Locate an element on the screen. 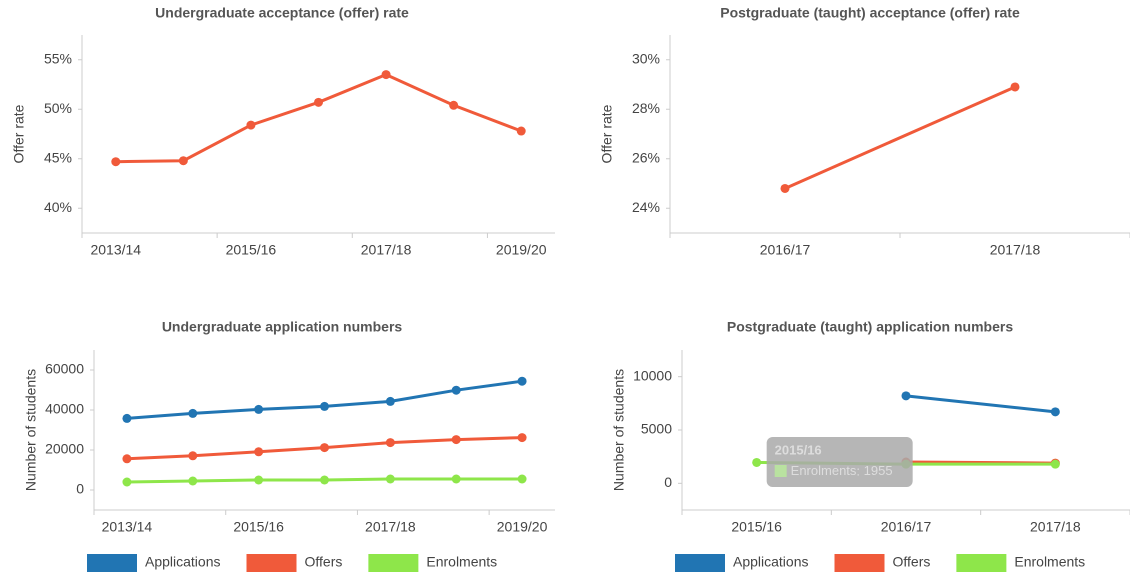 The image size is (1130, 579). tooltip is located at coordinates (839, 462).